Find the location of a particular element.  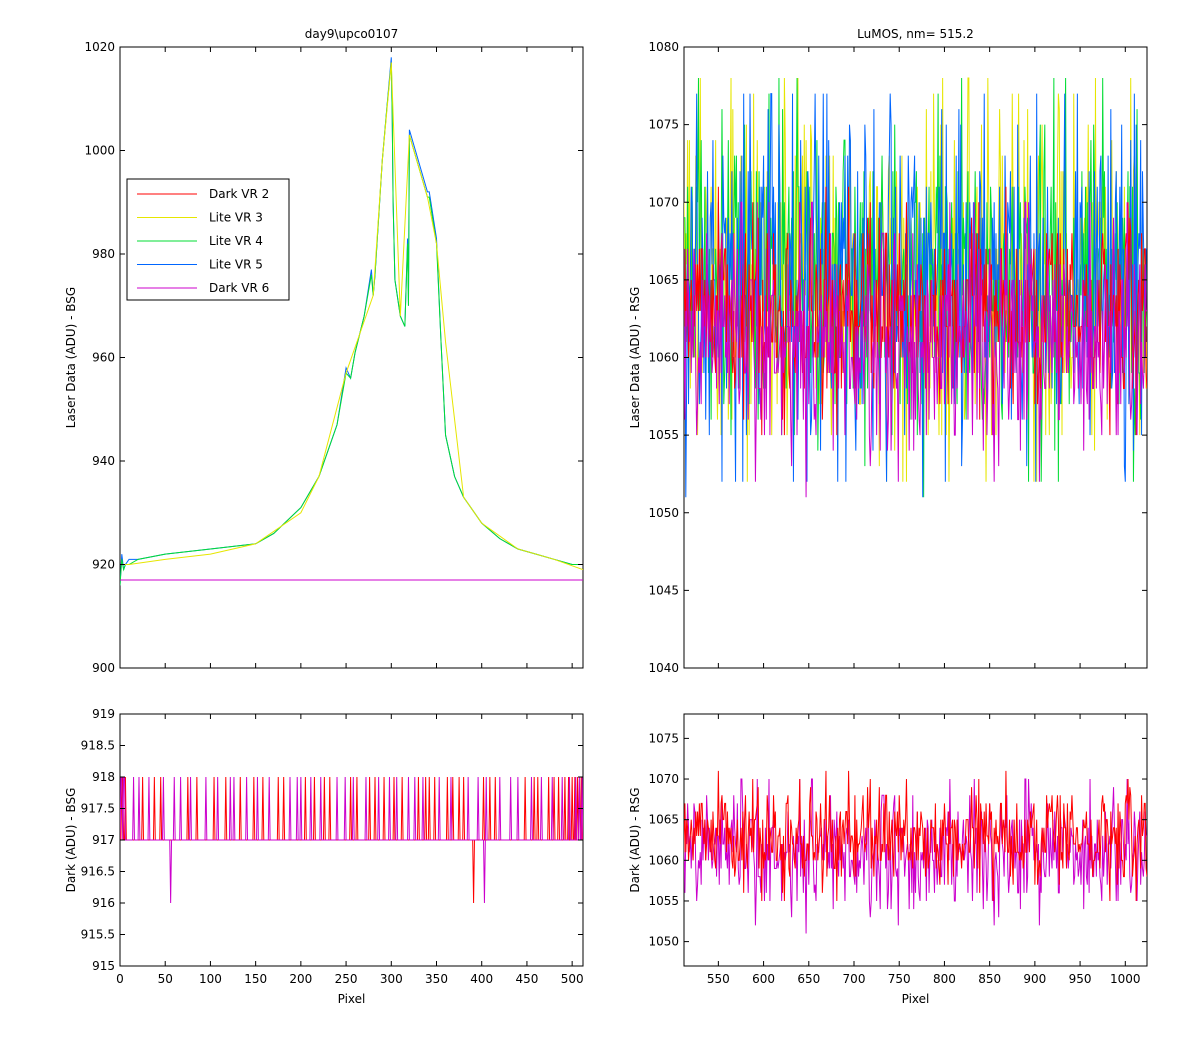

y-axis-label: Laser Data (ADU) - RSG is located at coordinates (635, 358).